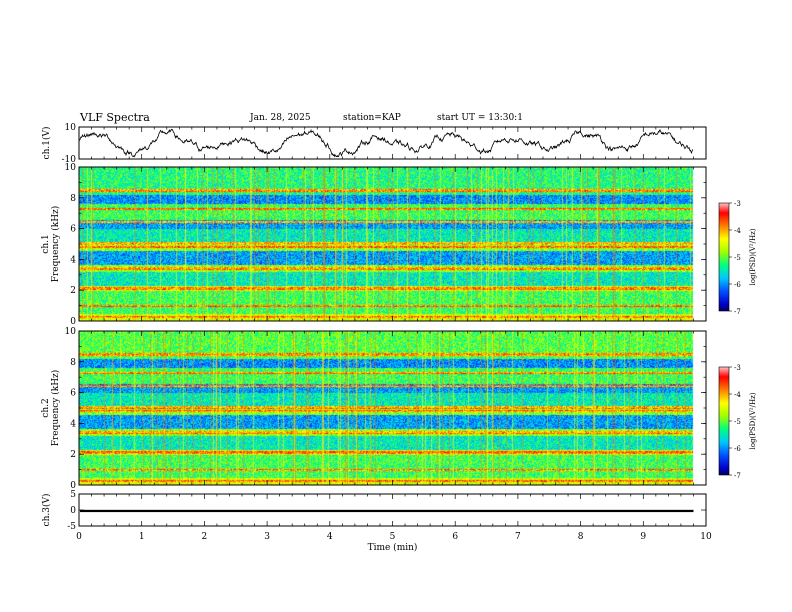  Describe the element at coordinates (372, 118) in the screenshot. I see `station-label: station=KAP` at that location.